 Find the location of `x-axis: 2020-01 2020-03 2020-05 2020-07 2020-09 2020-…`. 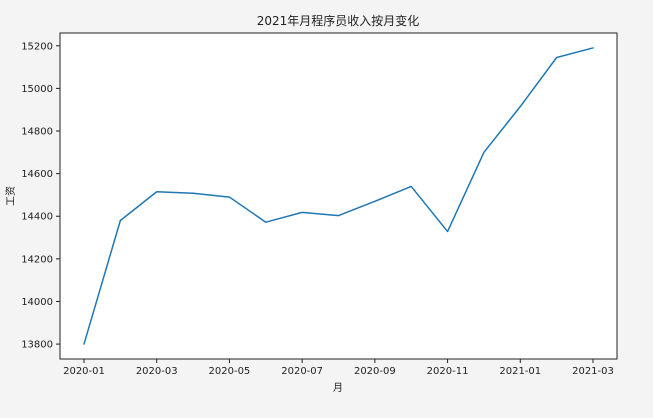

x-axis: 2020-01 2020-03 2020-05 2020-07 2020-09 2020-… is located at coordinates (338, 368).